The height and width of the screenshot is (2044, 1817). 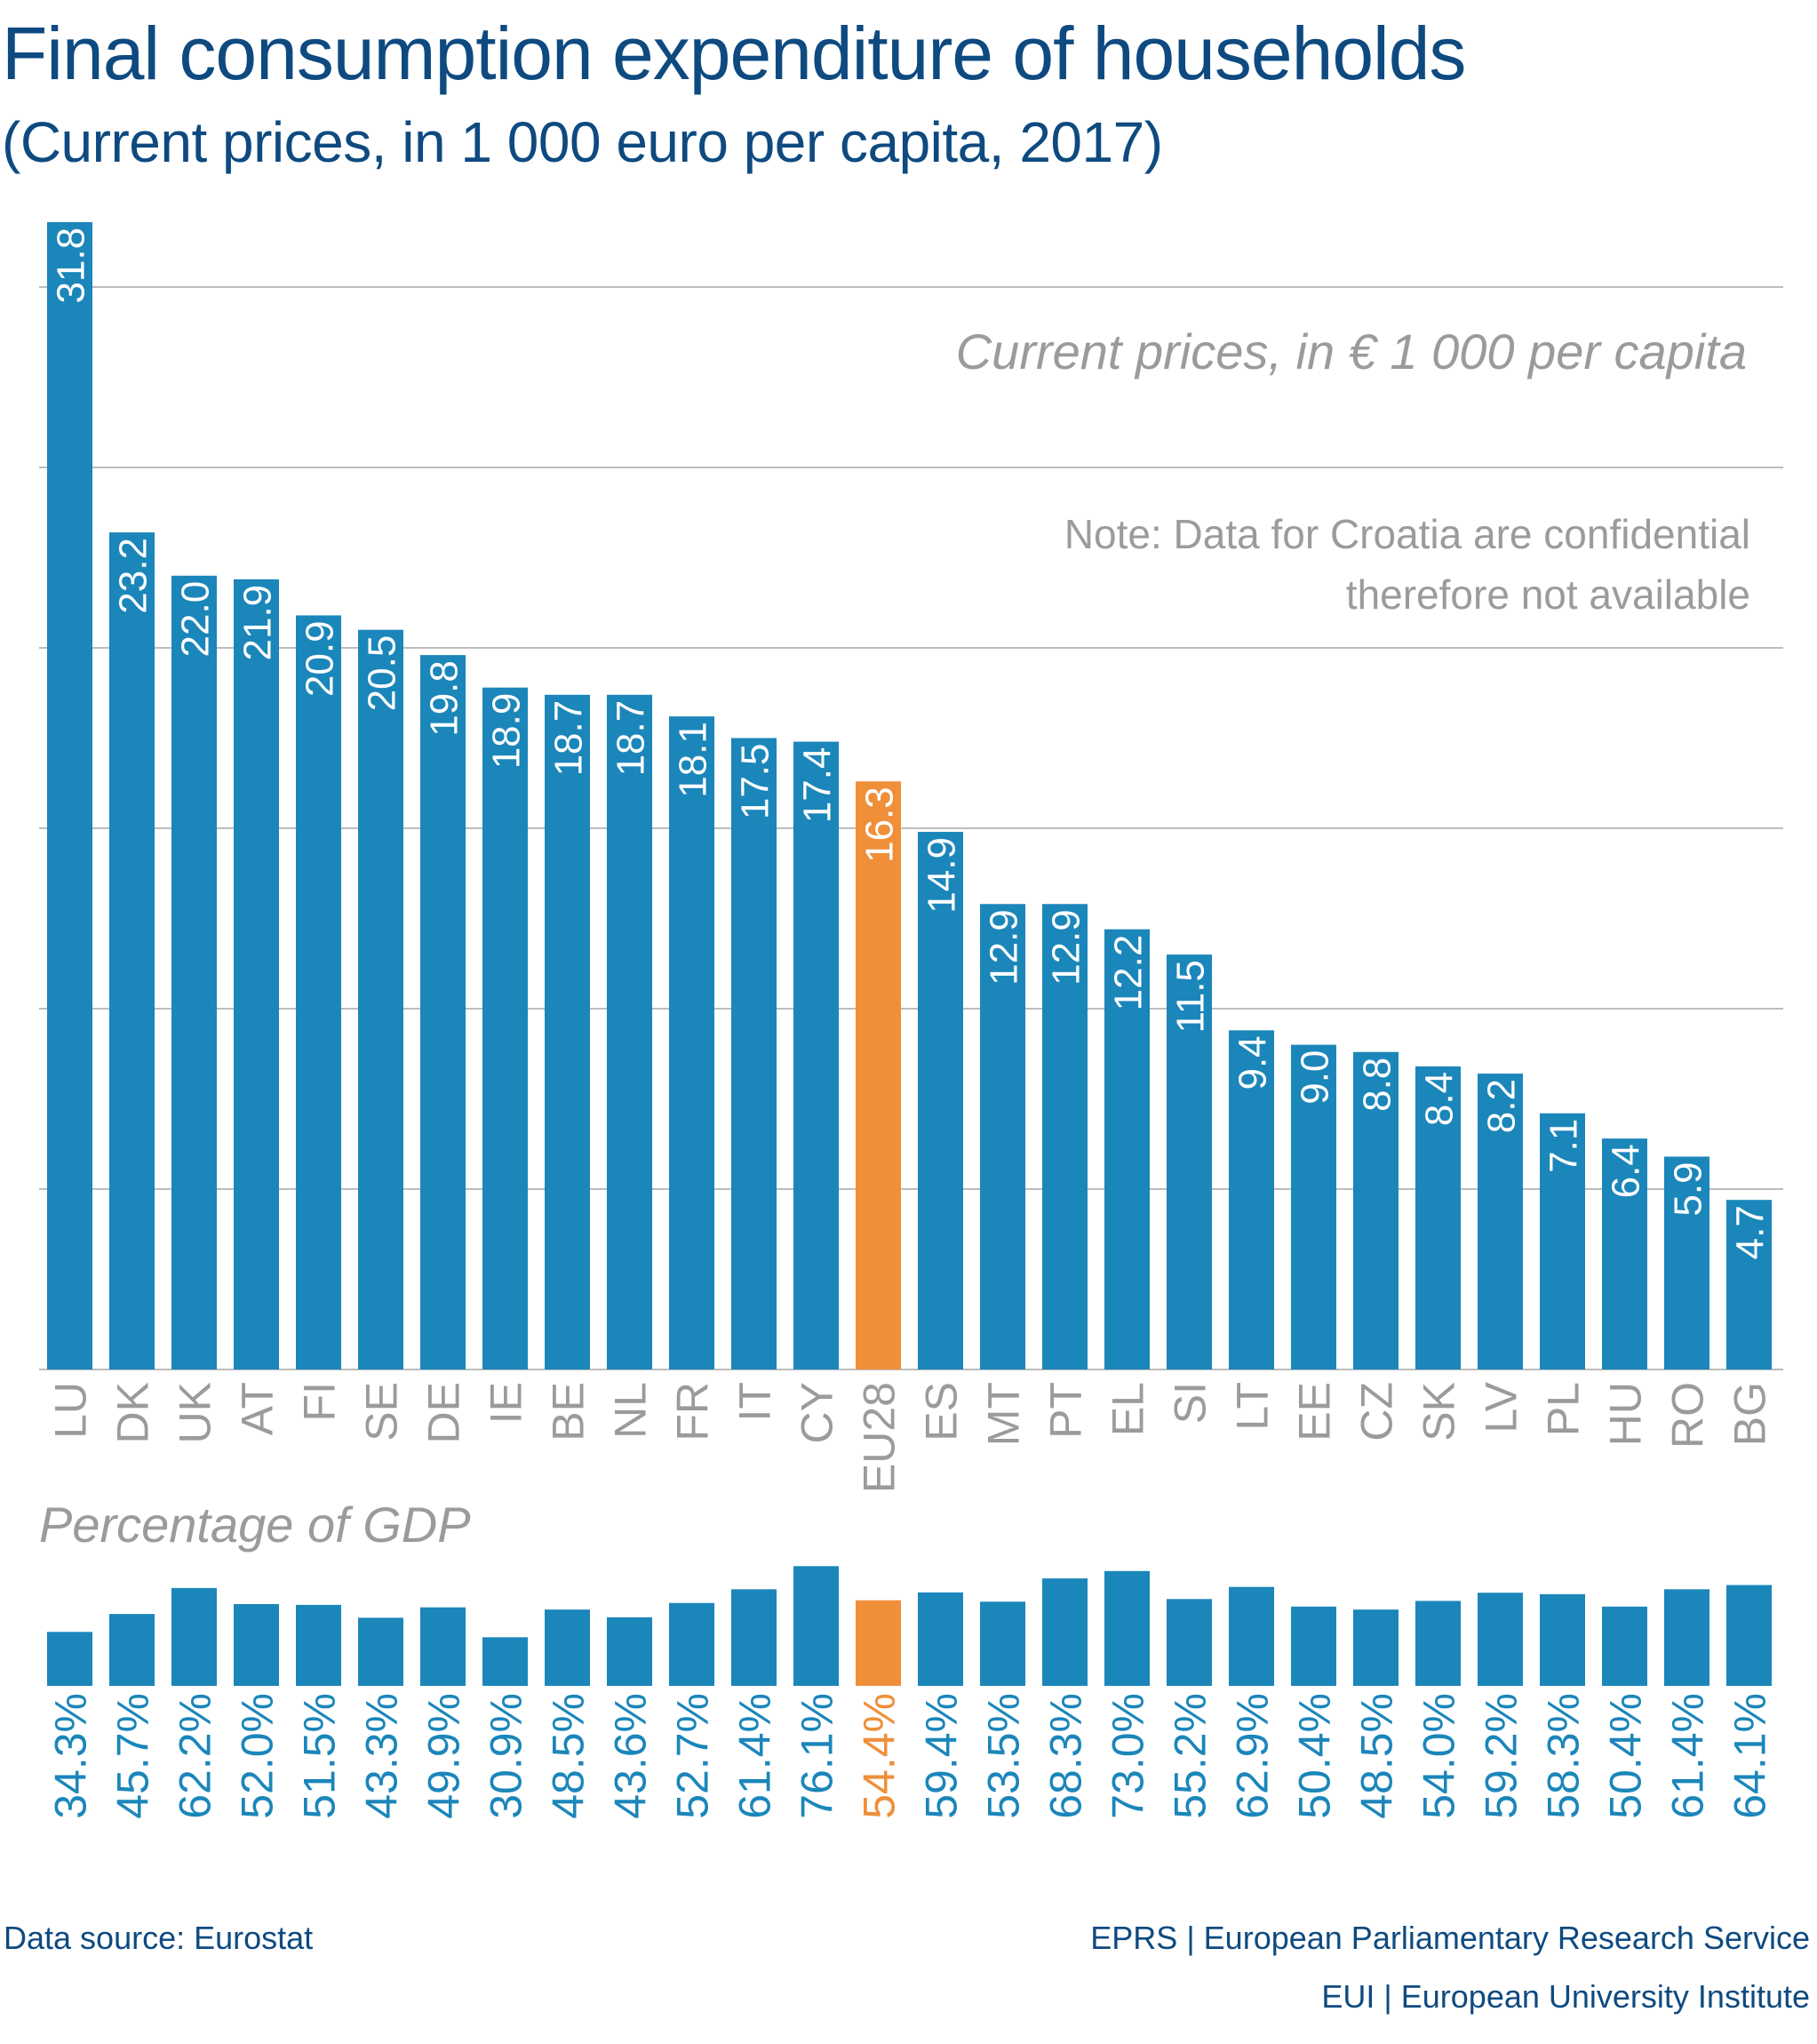 I want to click on gdp-bar-be, so click(x=568, y=1647).